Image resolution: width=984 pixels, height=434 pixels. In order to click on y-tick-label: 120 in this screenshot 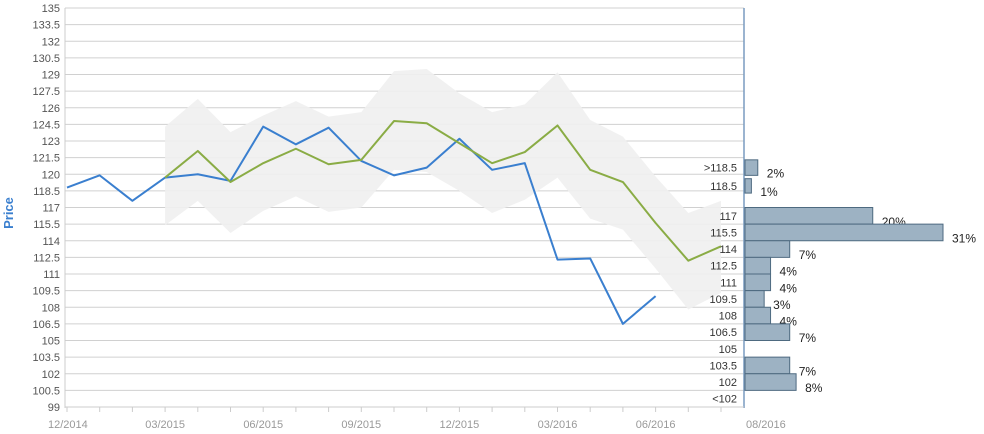, I will do `click(51, 175)`.